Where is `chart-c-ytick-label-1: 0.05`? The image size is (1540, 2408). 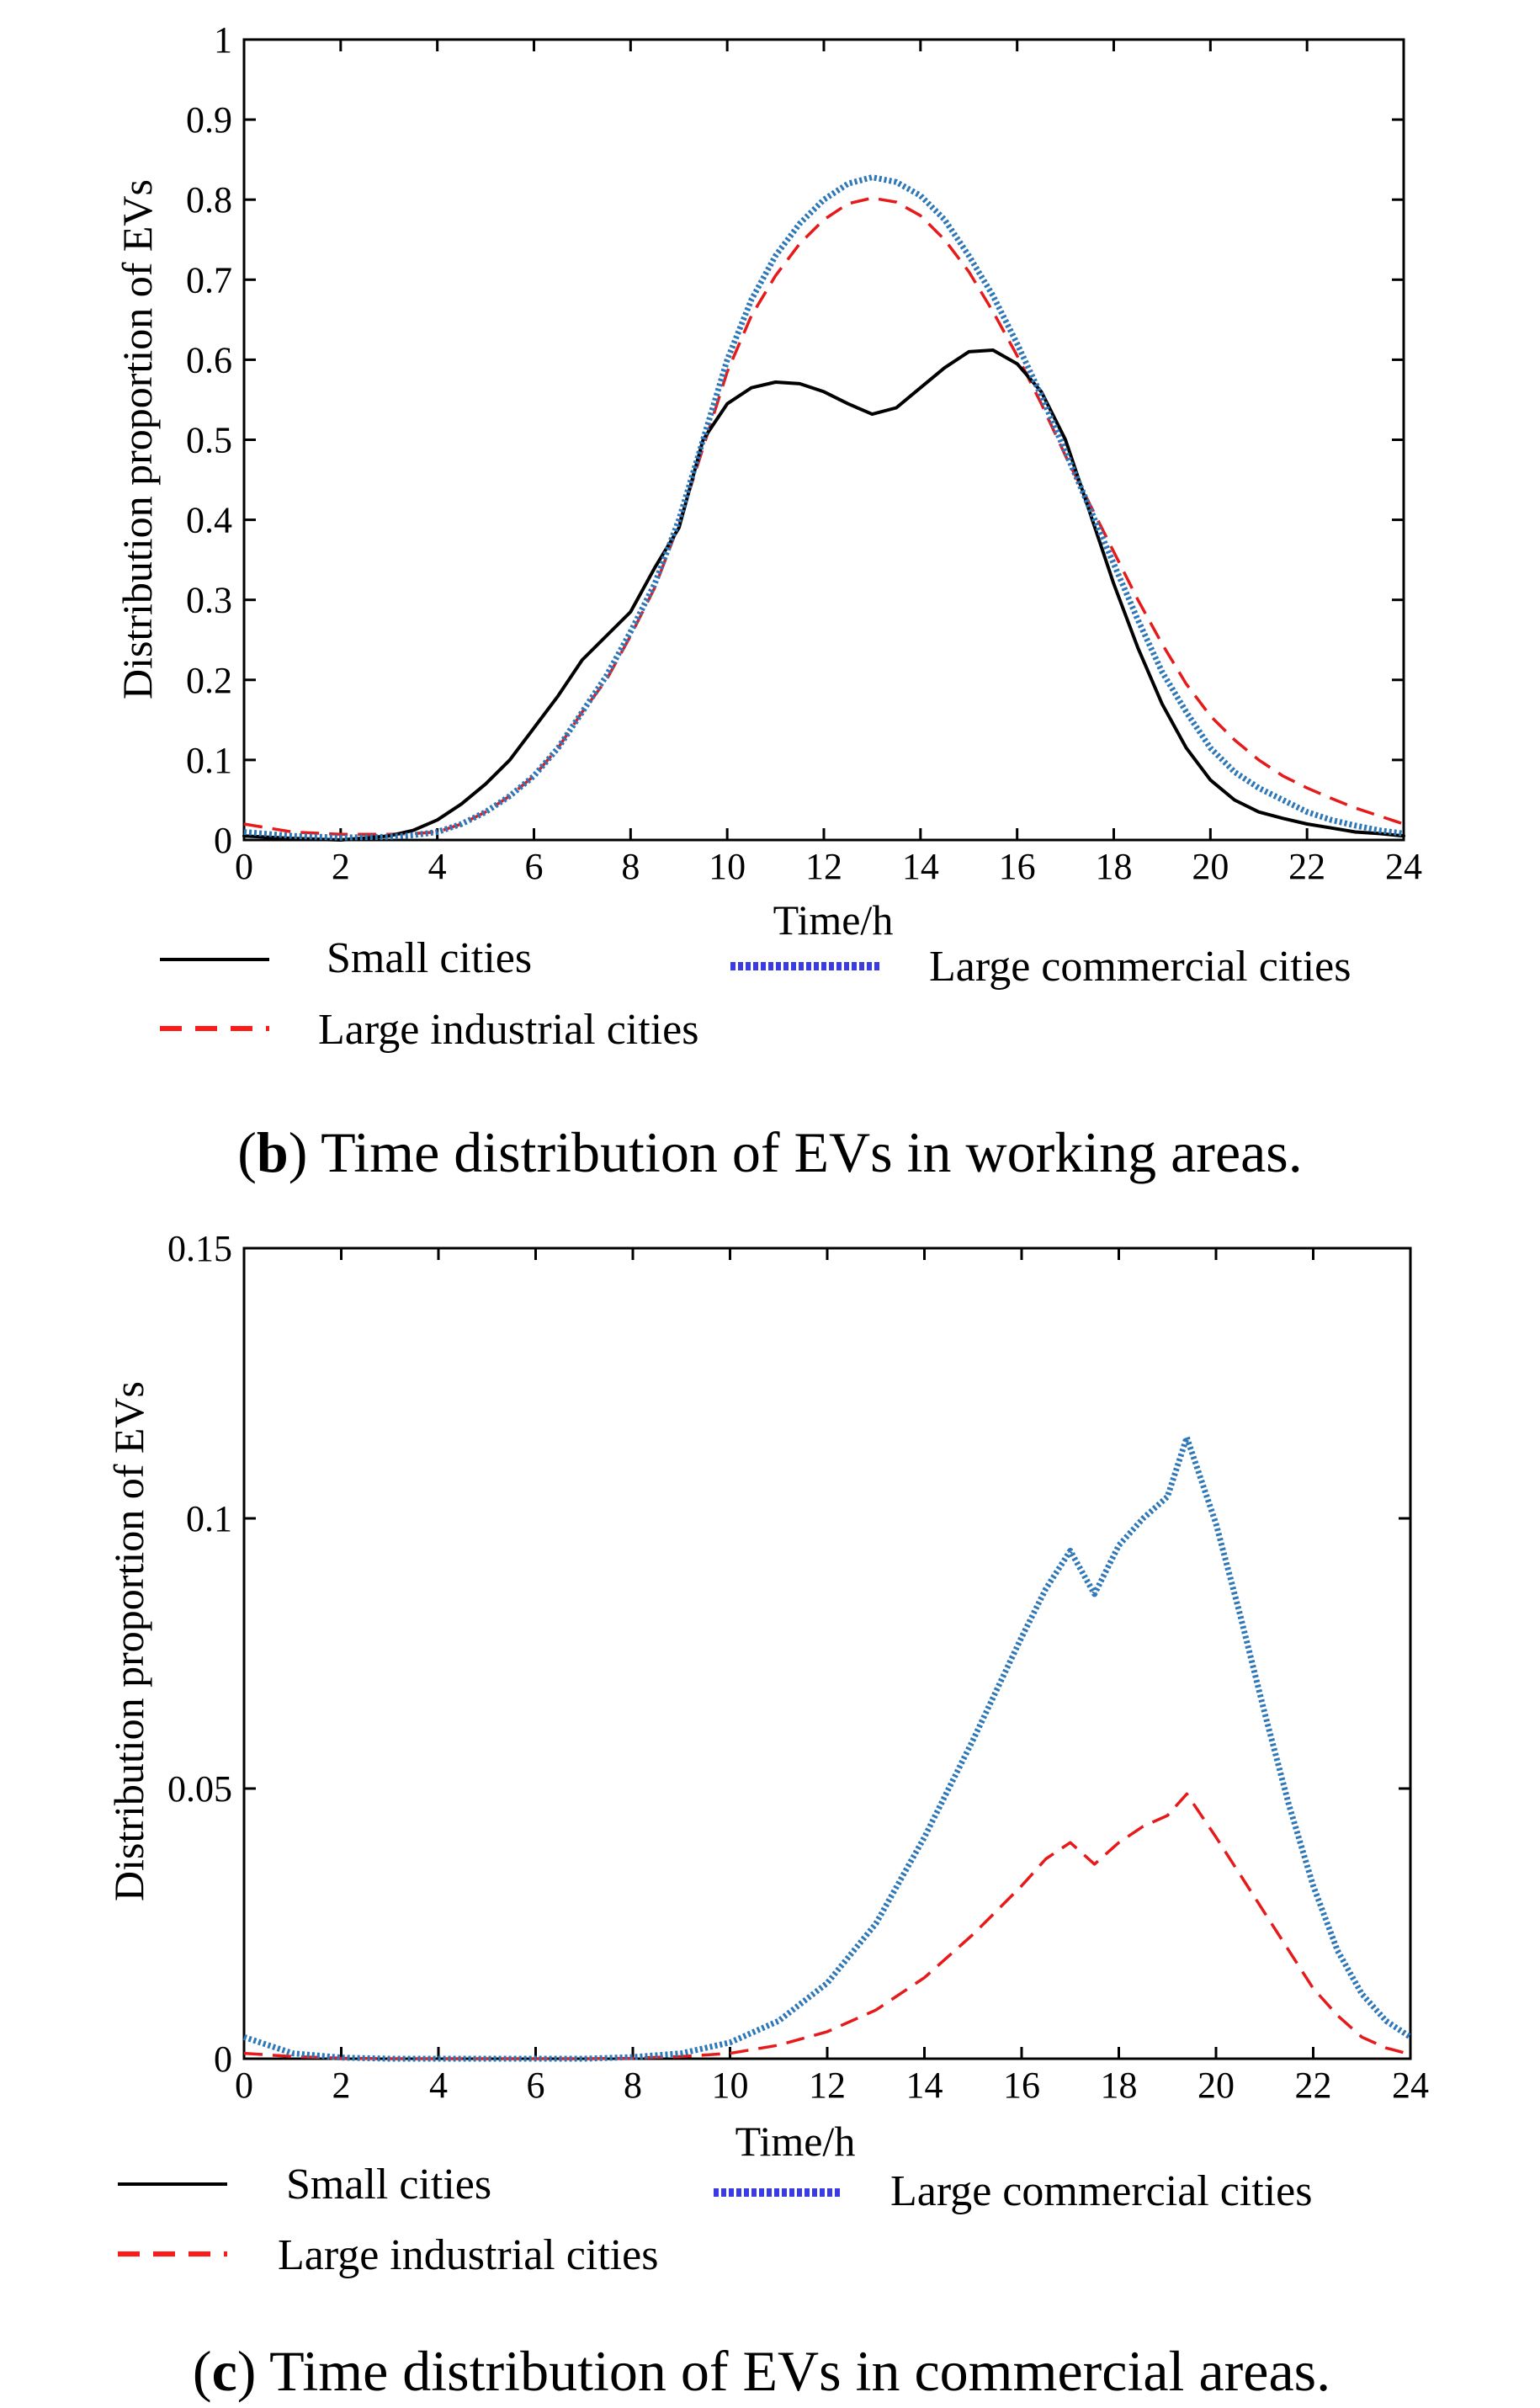
chart-c-ytick-label-1: 0.05 is located at coordinates (199, 1789).